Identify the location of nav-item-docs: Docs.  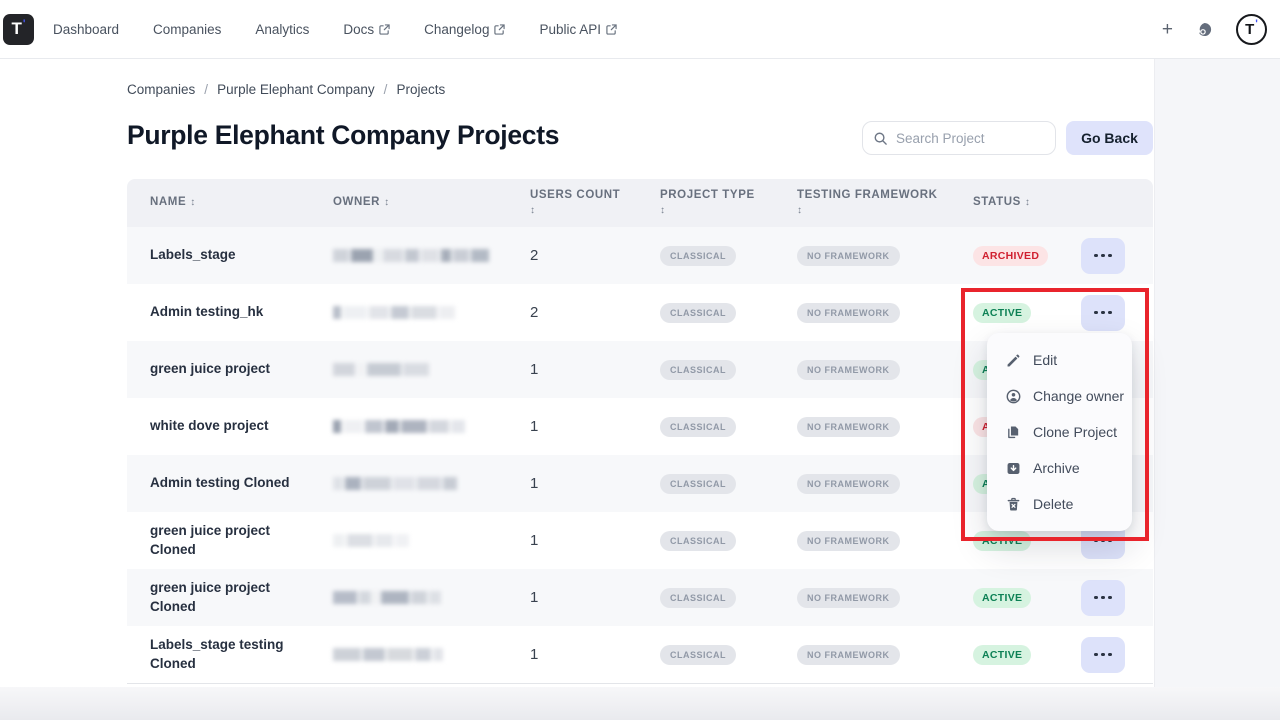
(366, 29).